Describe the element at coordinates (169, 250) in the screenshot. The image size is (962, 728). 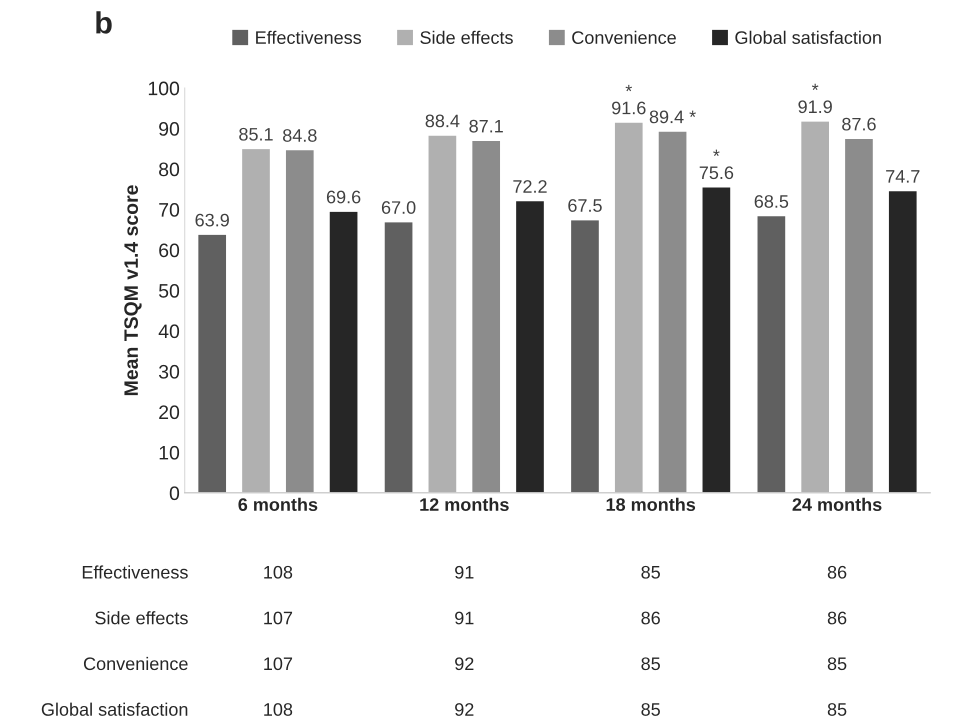
I see `y-tick-label: 60` at that location.